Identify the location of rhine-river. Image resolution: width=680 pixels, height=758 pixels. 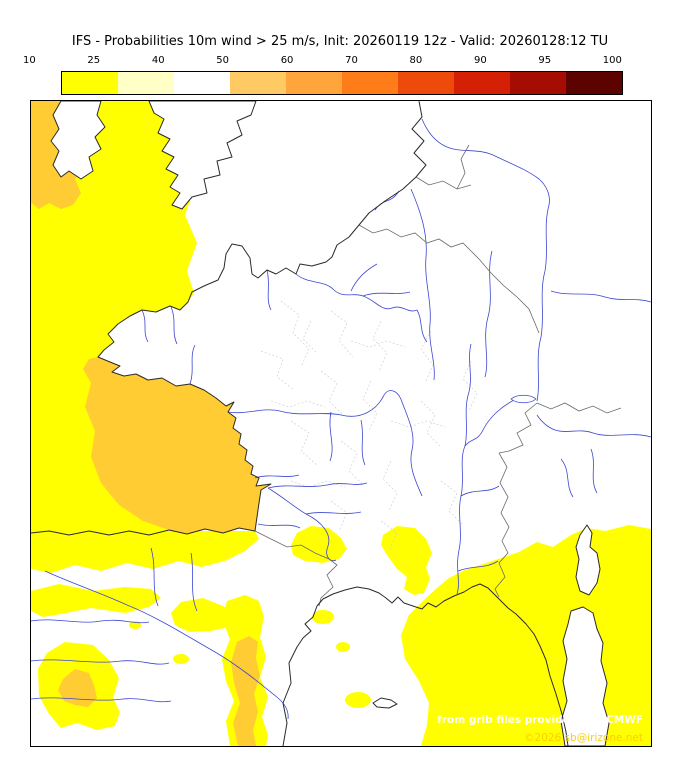
(485, 260).